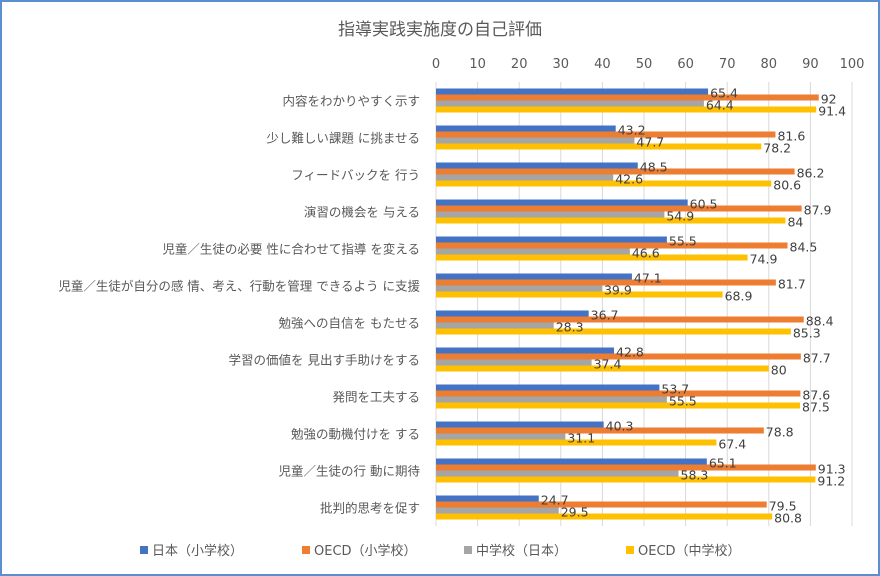 Image resolution: width=880 pixels, height=576 pixels. What do you see at coordinates (630, 352) in the screenshot?
I see `data-label: 42.8` at bounding box center [630, 352].